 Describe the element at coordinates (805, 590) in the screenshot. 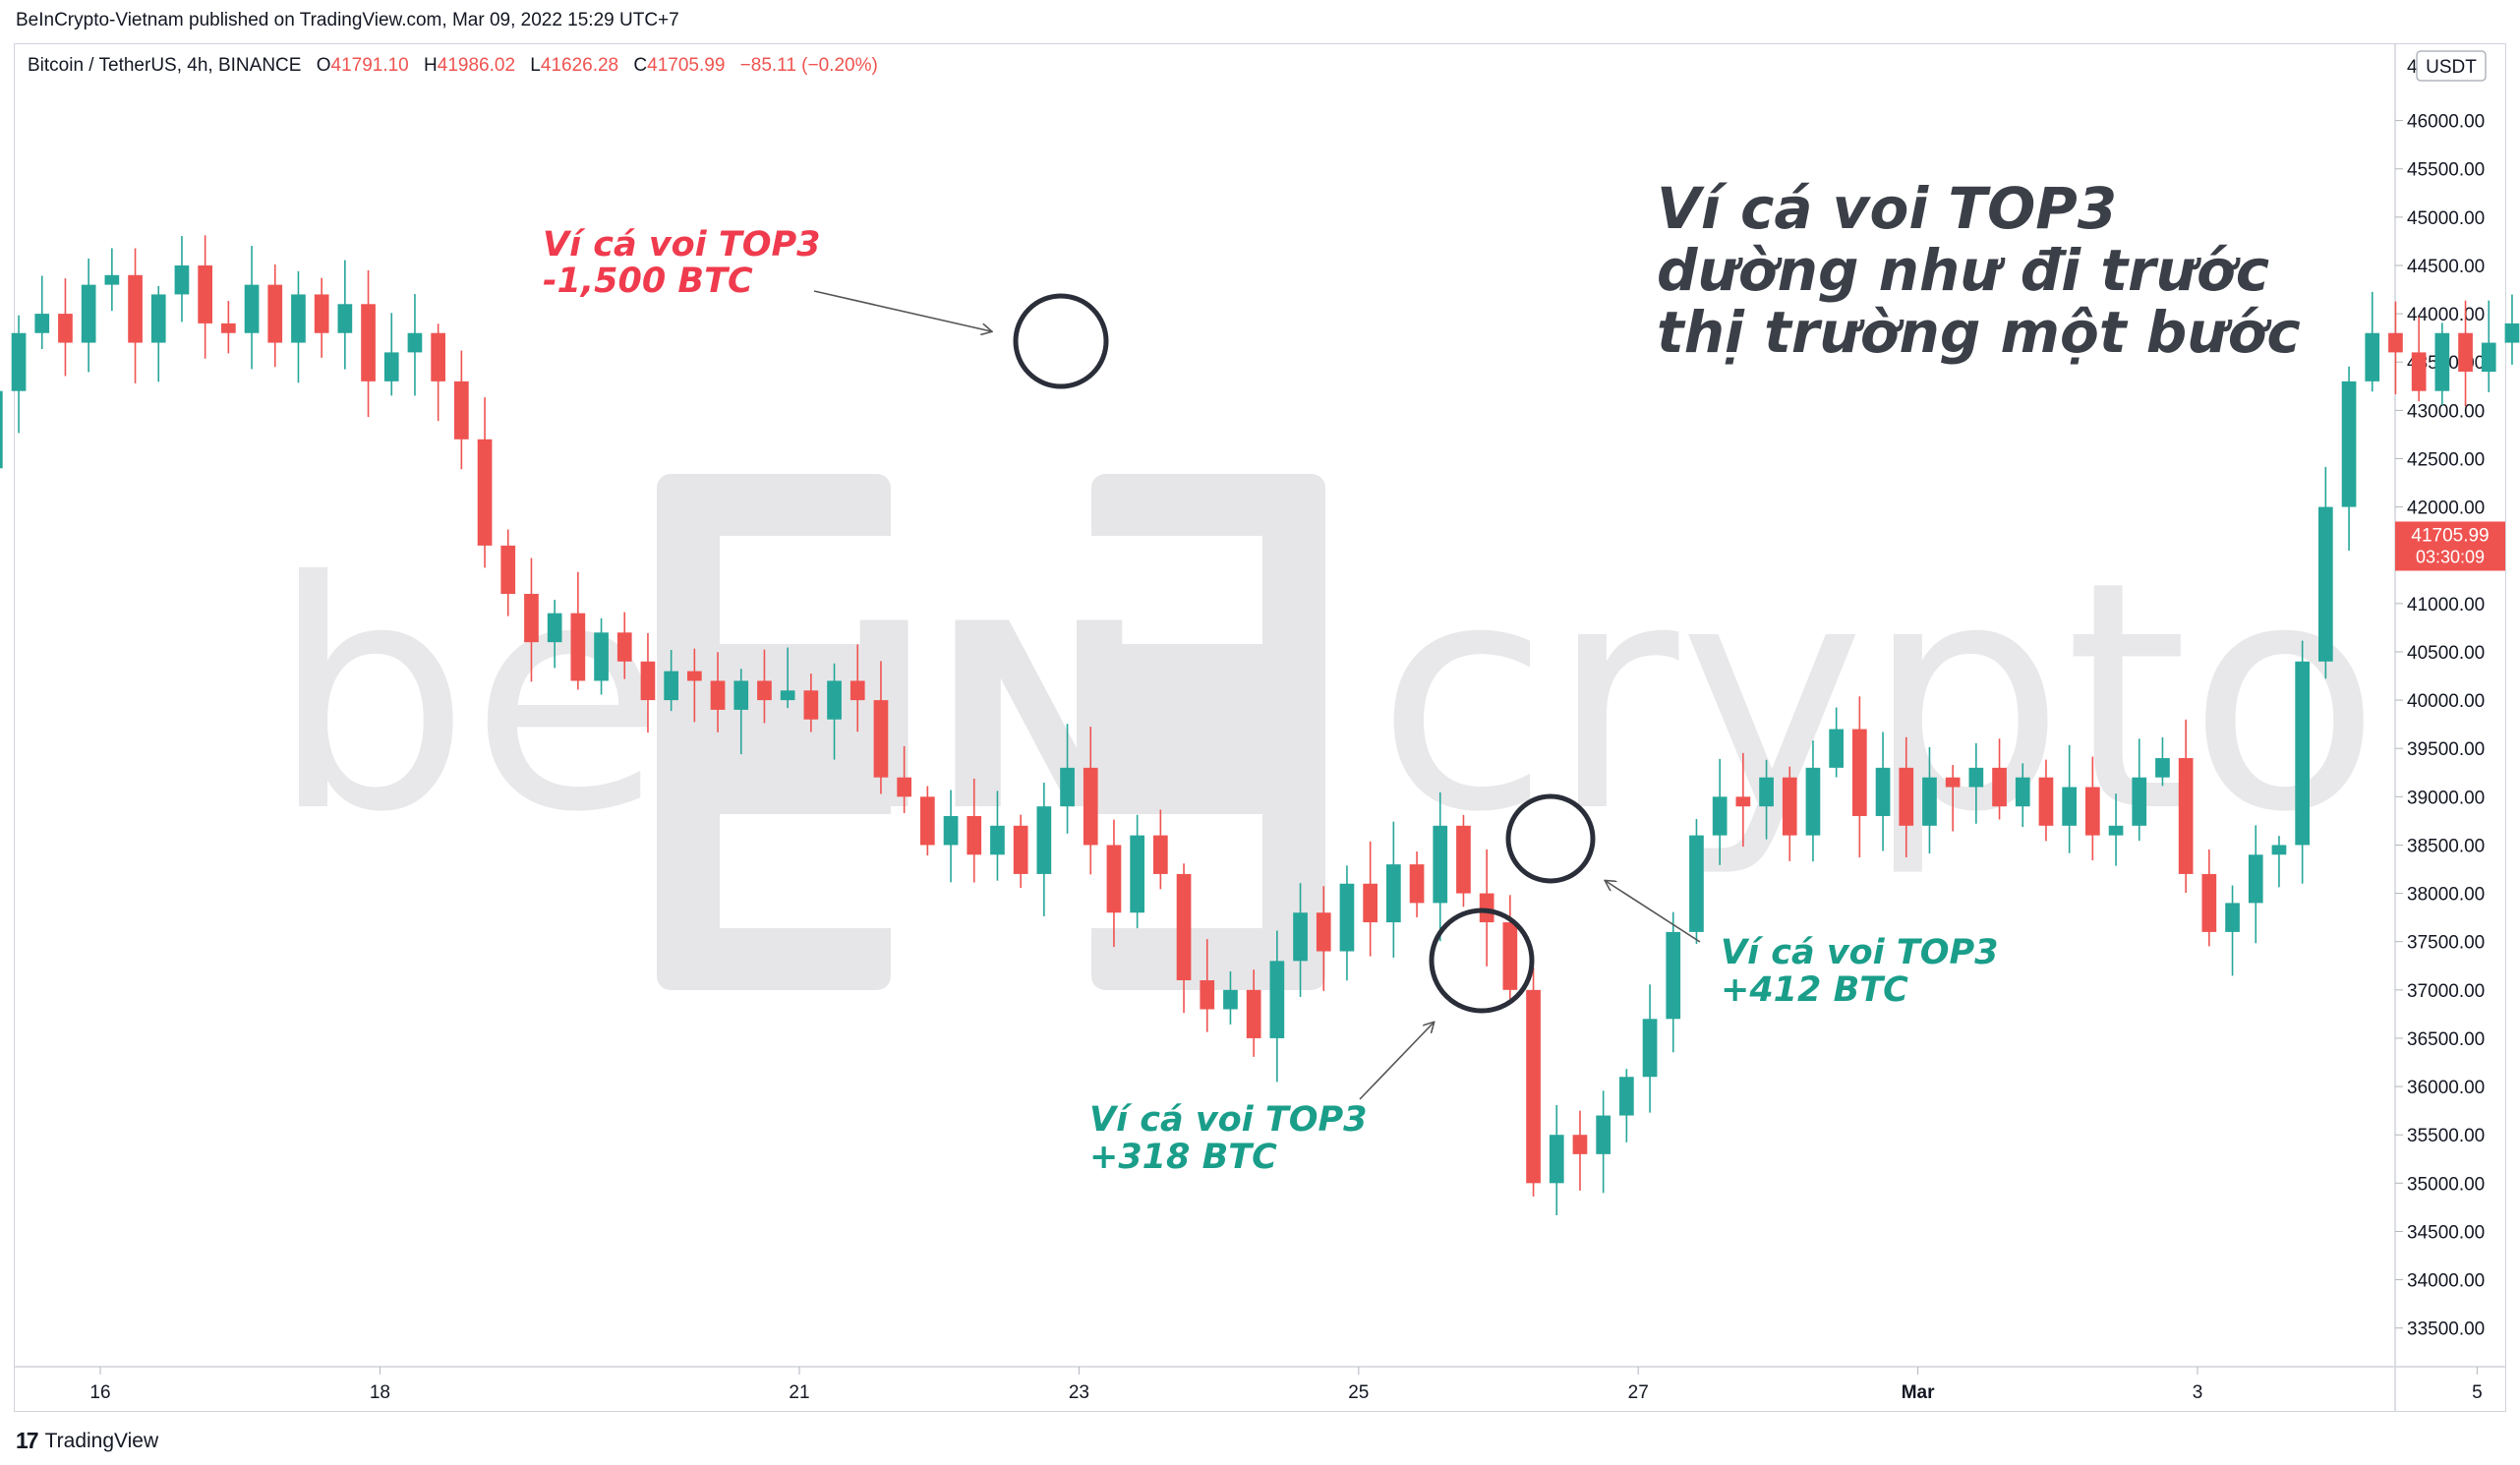

I see `watermark-bracket-cut-left-top` at that location.